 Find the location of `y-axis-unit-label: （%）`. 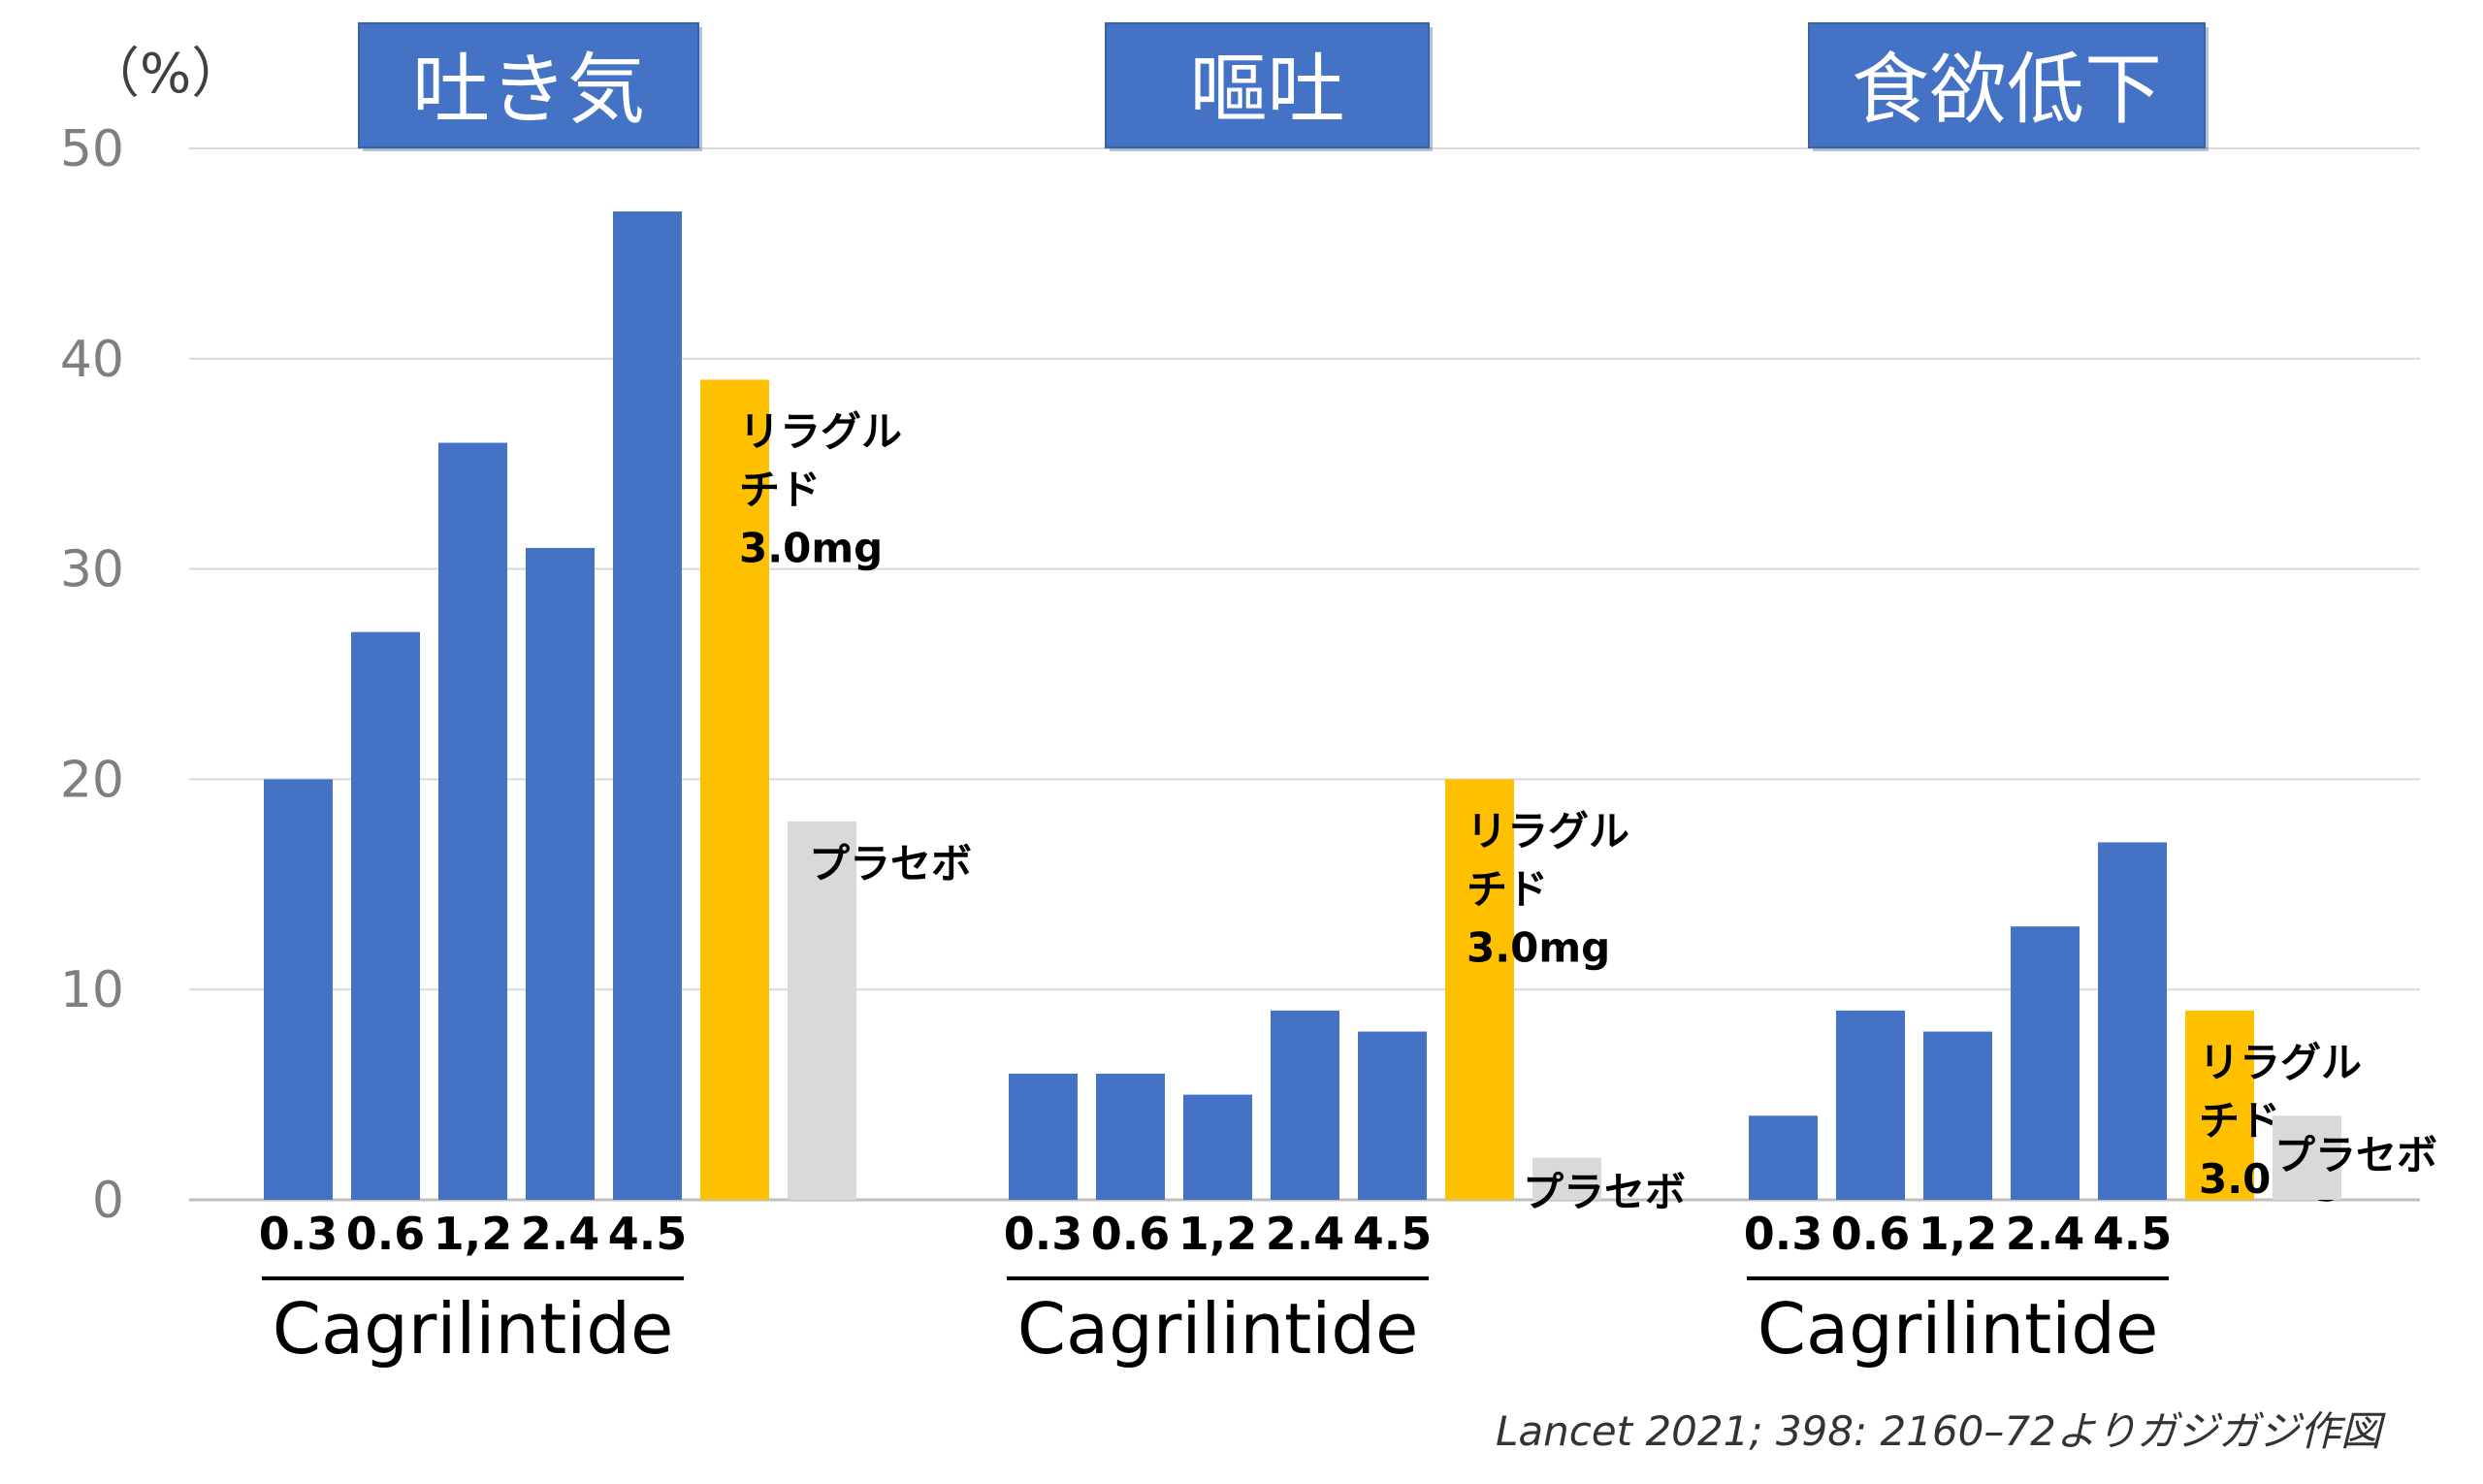

y-axis-unit-label: （%） is located at coordinates (165, 74).